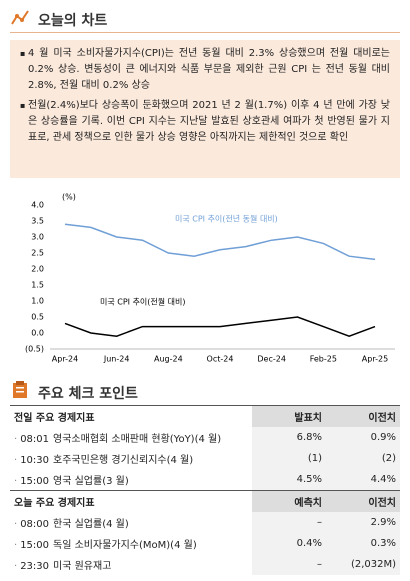 Image resolution: width=410 pixels, height=581 pixels. Describe the element at coordinates (137, 439) in the screenshot. I see `item: 영국소매협회 소매판매 현황(YoY)(4 월)` at that location.